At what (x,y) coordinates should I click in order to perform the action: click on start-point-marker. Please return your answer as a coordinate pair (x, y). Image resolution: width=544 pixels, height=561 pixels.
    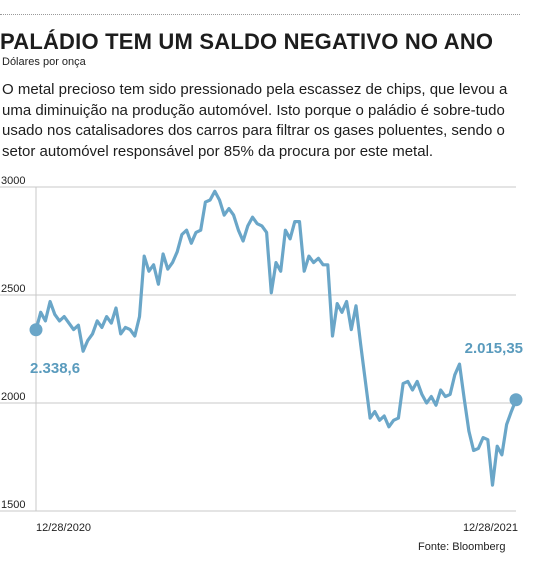
    Looking at the image, I should click on (36, 330).